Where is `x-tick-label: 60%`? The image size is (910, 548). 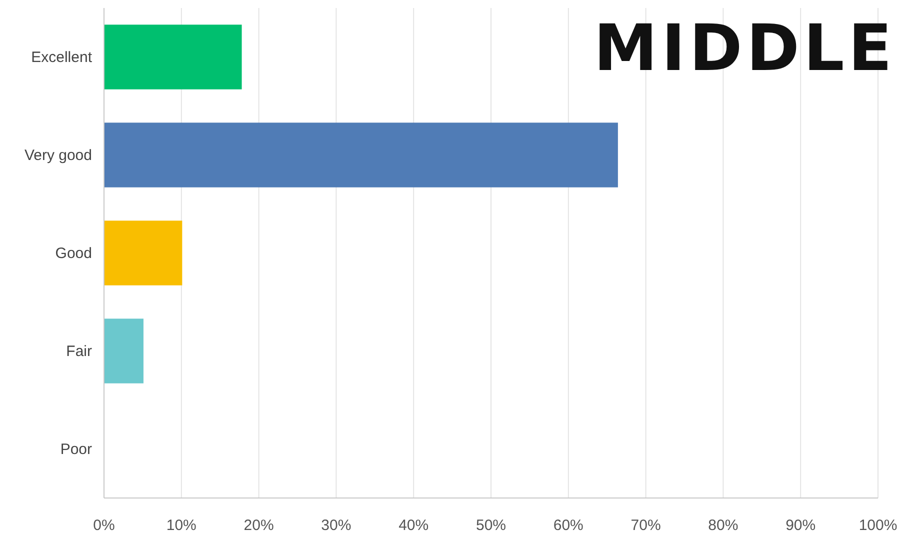
x-tick-label: 60% is located at coordinates (568, 525).